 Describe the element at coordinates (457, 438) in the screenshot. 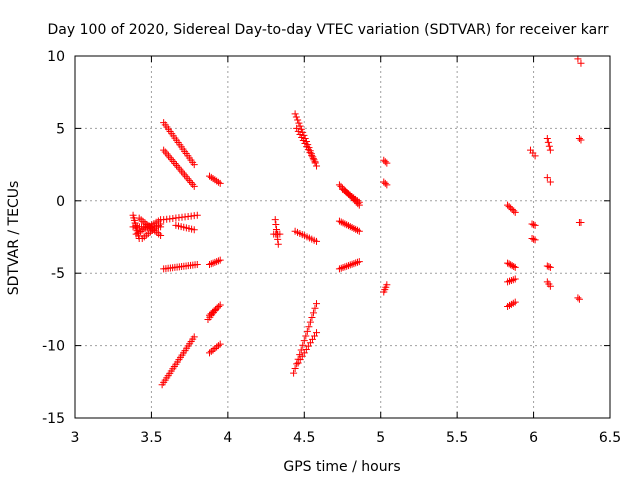

I see `x-tick-label: 5.5` at that location.